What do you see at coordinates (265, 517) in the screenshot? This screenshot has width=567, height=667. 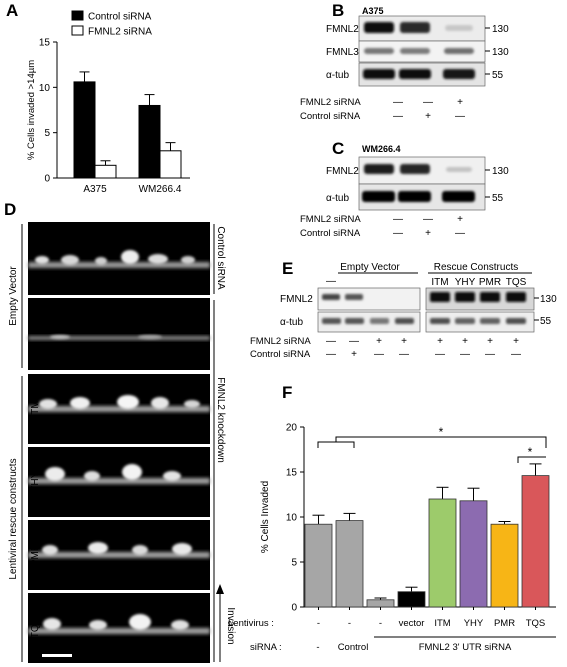 I see `f-y-axis-label: % Cells Invaded` at bounding box center [265, 517].